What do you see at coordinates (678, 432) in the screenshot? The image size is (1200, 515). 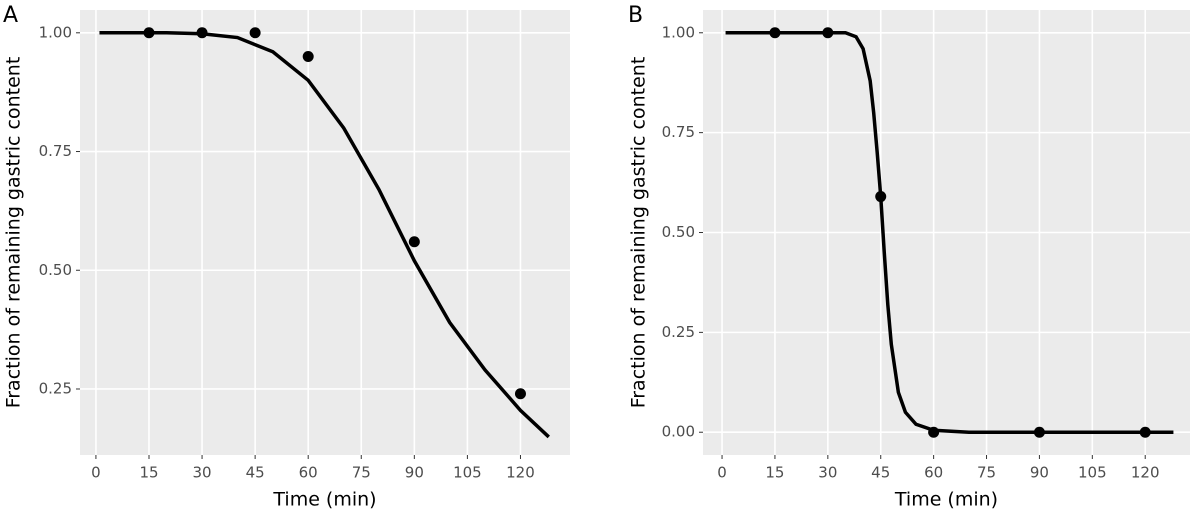 I see `y-tick-label: 0.00` at bounding box center [678, 432].